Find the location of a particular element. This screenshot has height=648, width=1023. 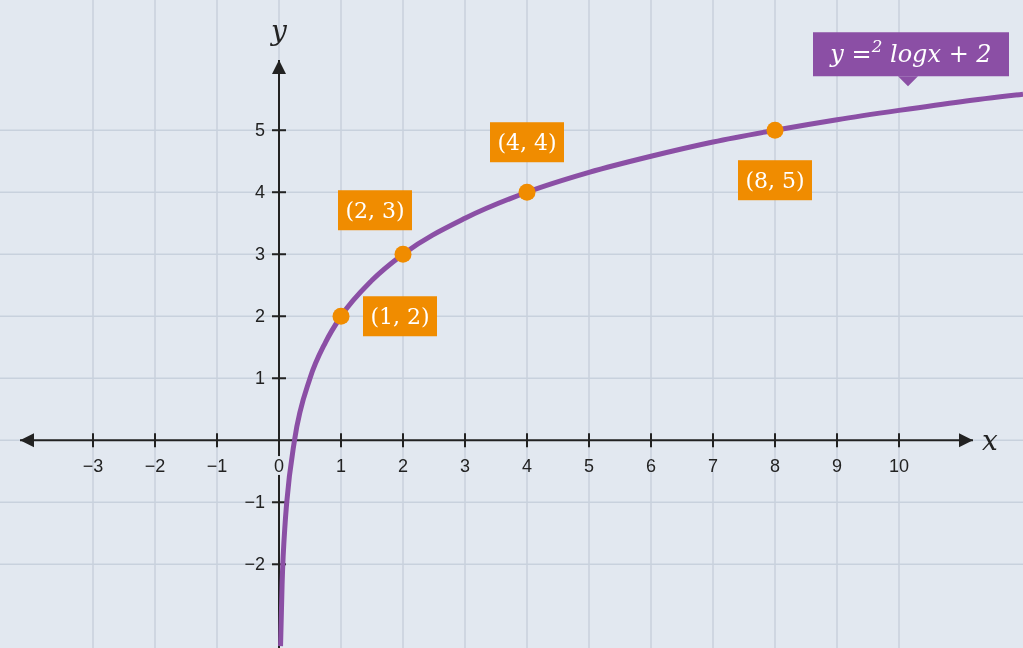

x-tick-label: −3 is located at coordinates (93, 466).